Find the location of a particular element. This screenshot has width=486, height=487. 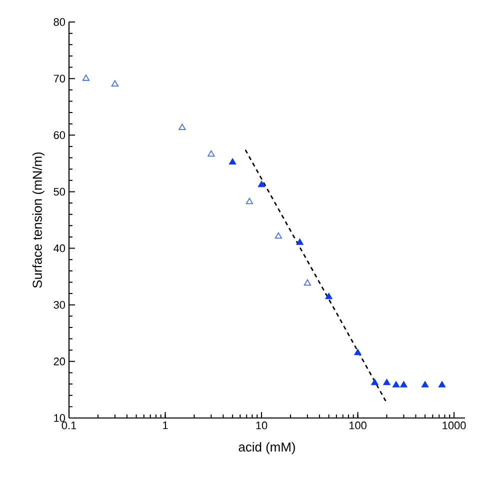

y-tick-label: 40 is located at coordinates (60, 248).